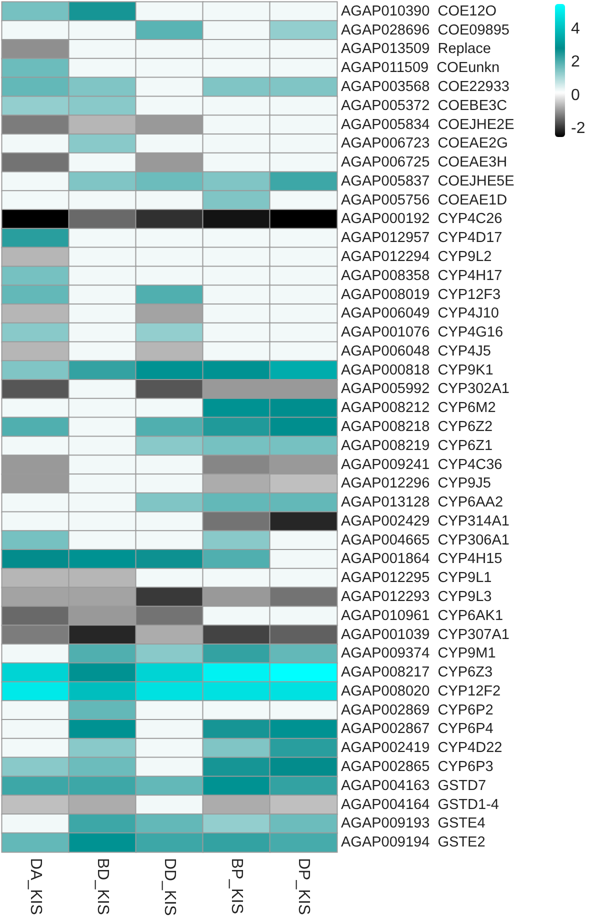  What do you see at coordinates (421, 464) in the screenshot?
I see `y-tick-label: AGAP009241 CYP4C36` at bounding box center [421, 464].